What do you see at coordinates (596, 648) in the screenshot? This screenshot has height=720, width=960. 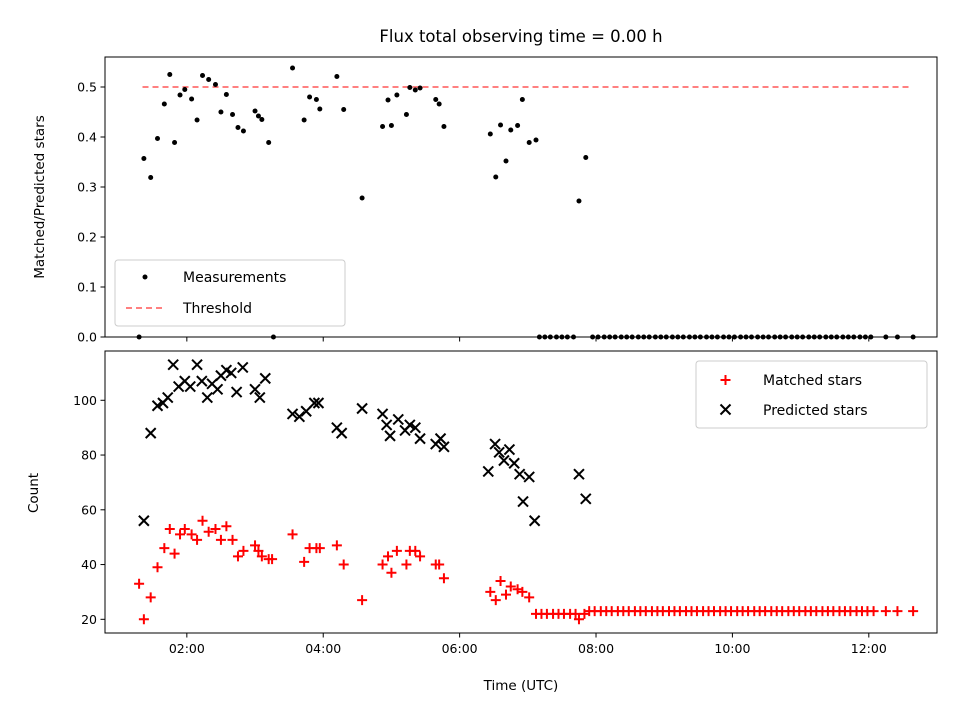 I see `bottom-x-tick-label: 08:00` at bounding box center [596, 648].